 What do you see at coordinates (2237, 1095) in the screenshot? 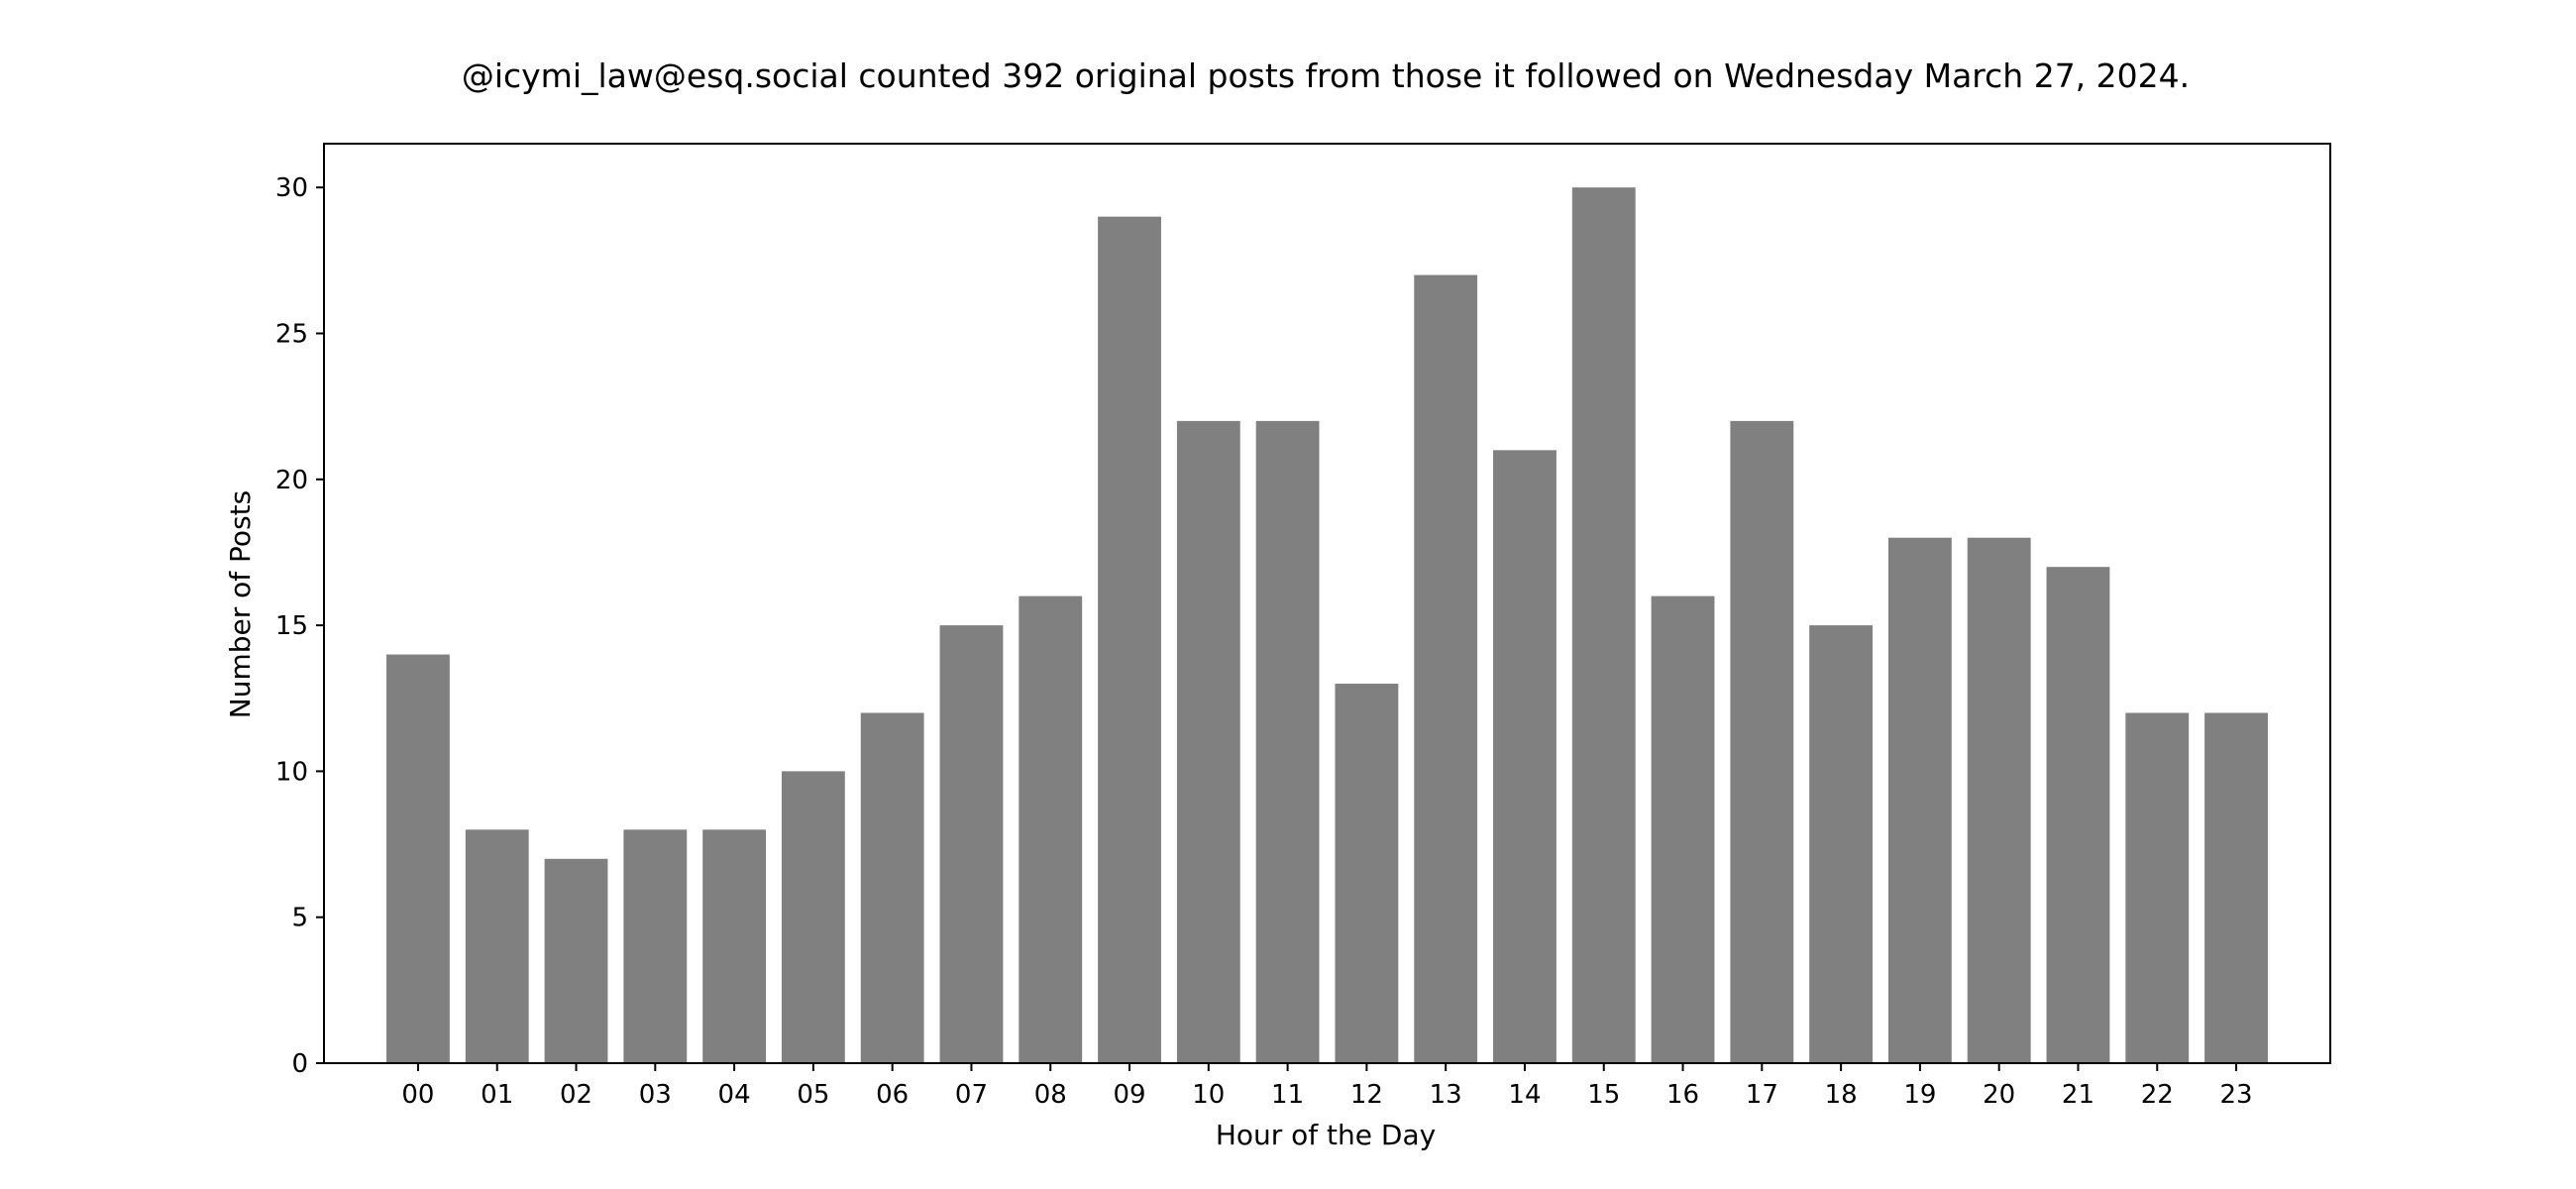
I see `x-tick-label: 23` at bounding box center [2237, 1095].